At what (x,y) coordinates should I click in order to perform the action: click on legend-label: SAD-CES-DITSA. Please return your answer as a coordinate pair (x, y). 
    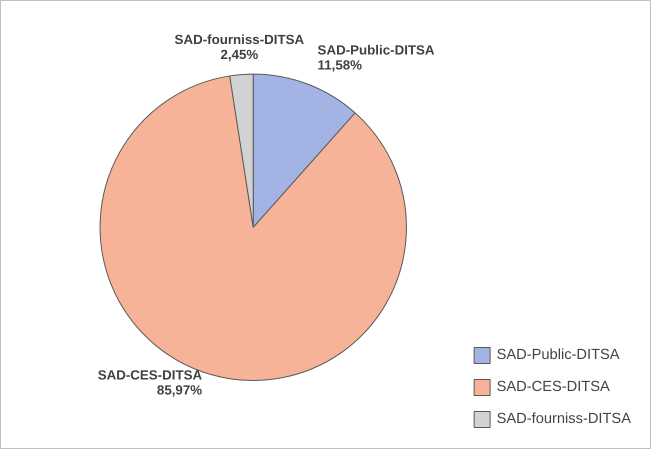
    Looking at the image, I should click on (553, 387).